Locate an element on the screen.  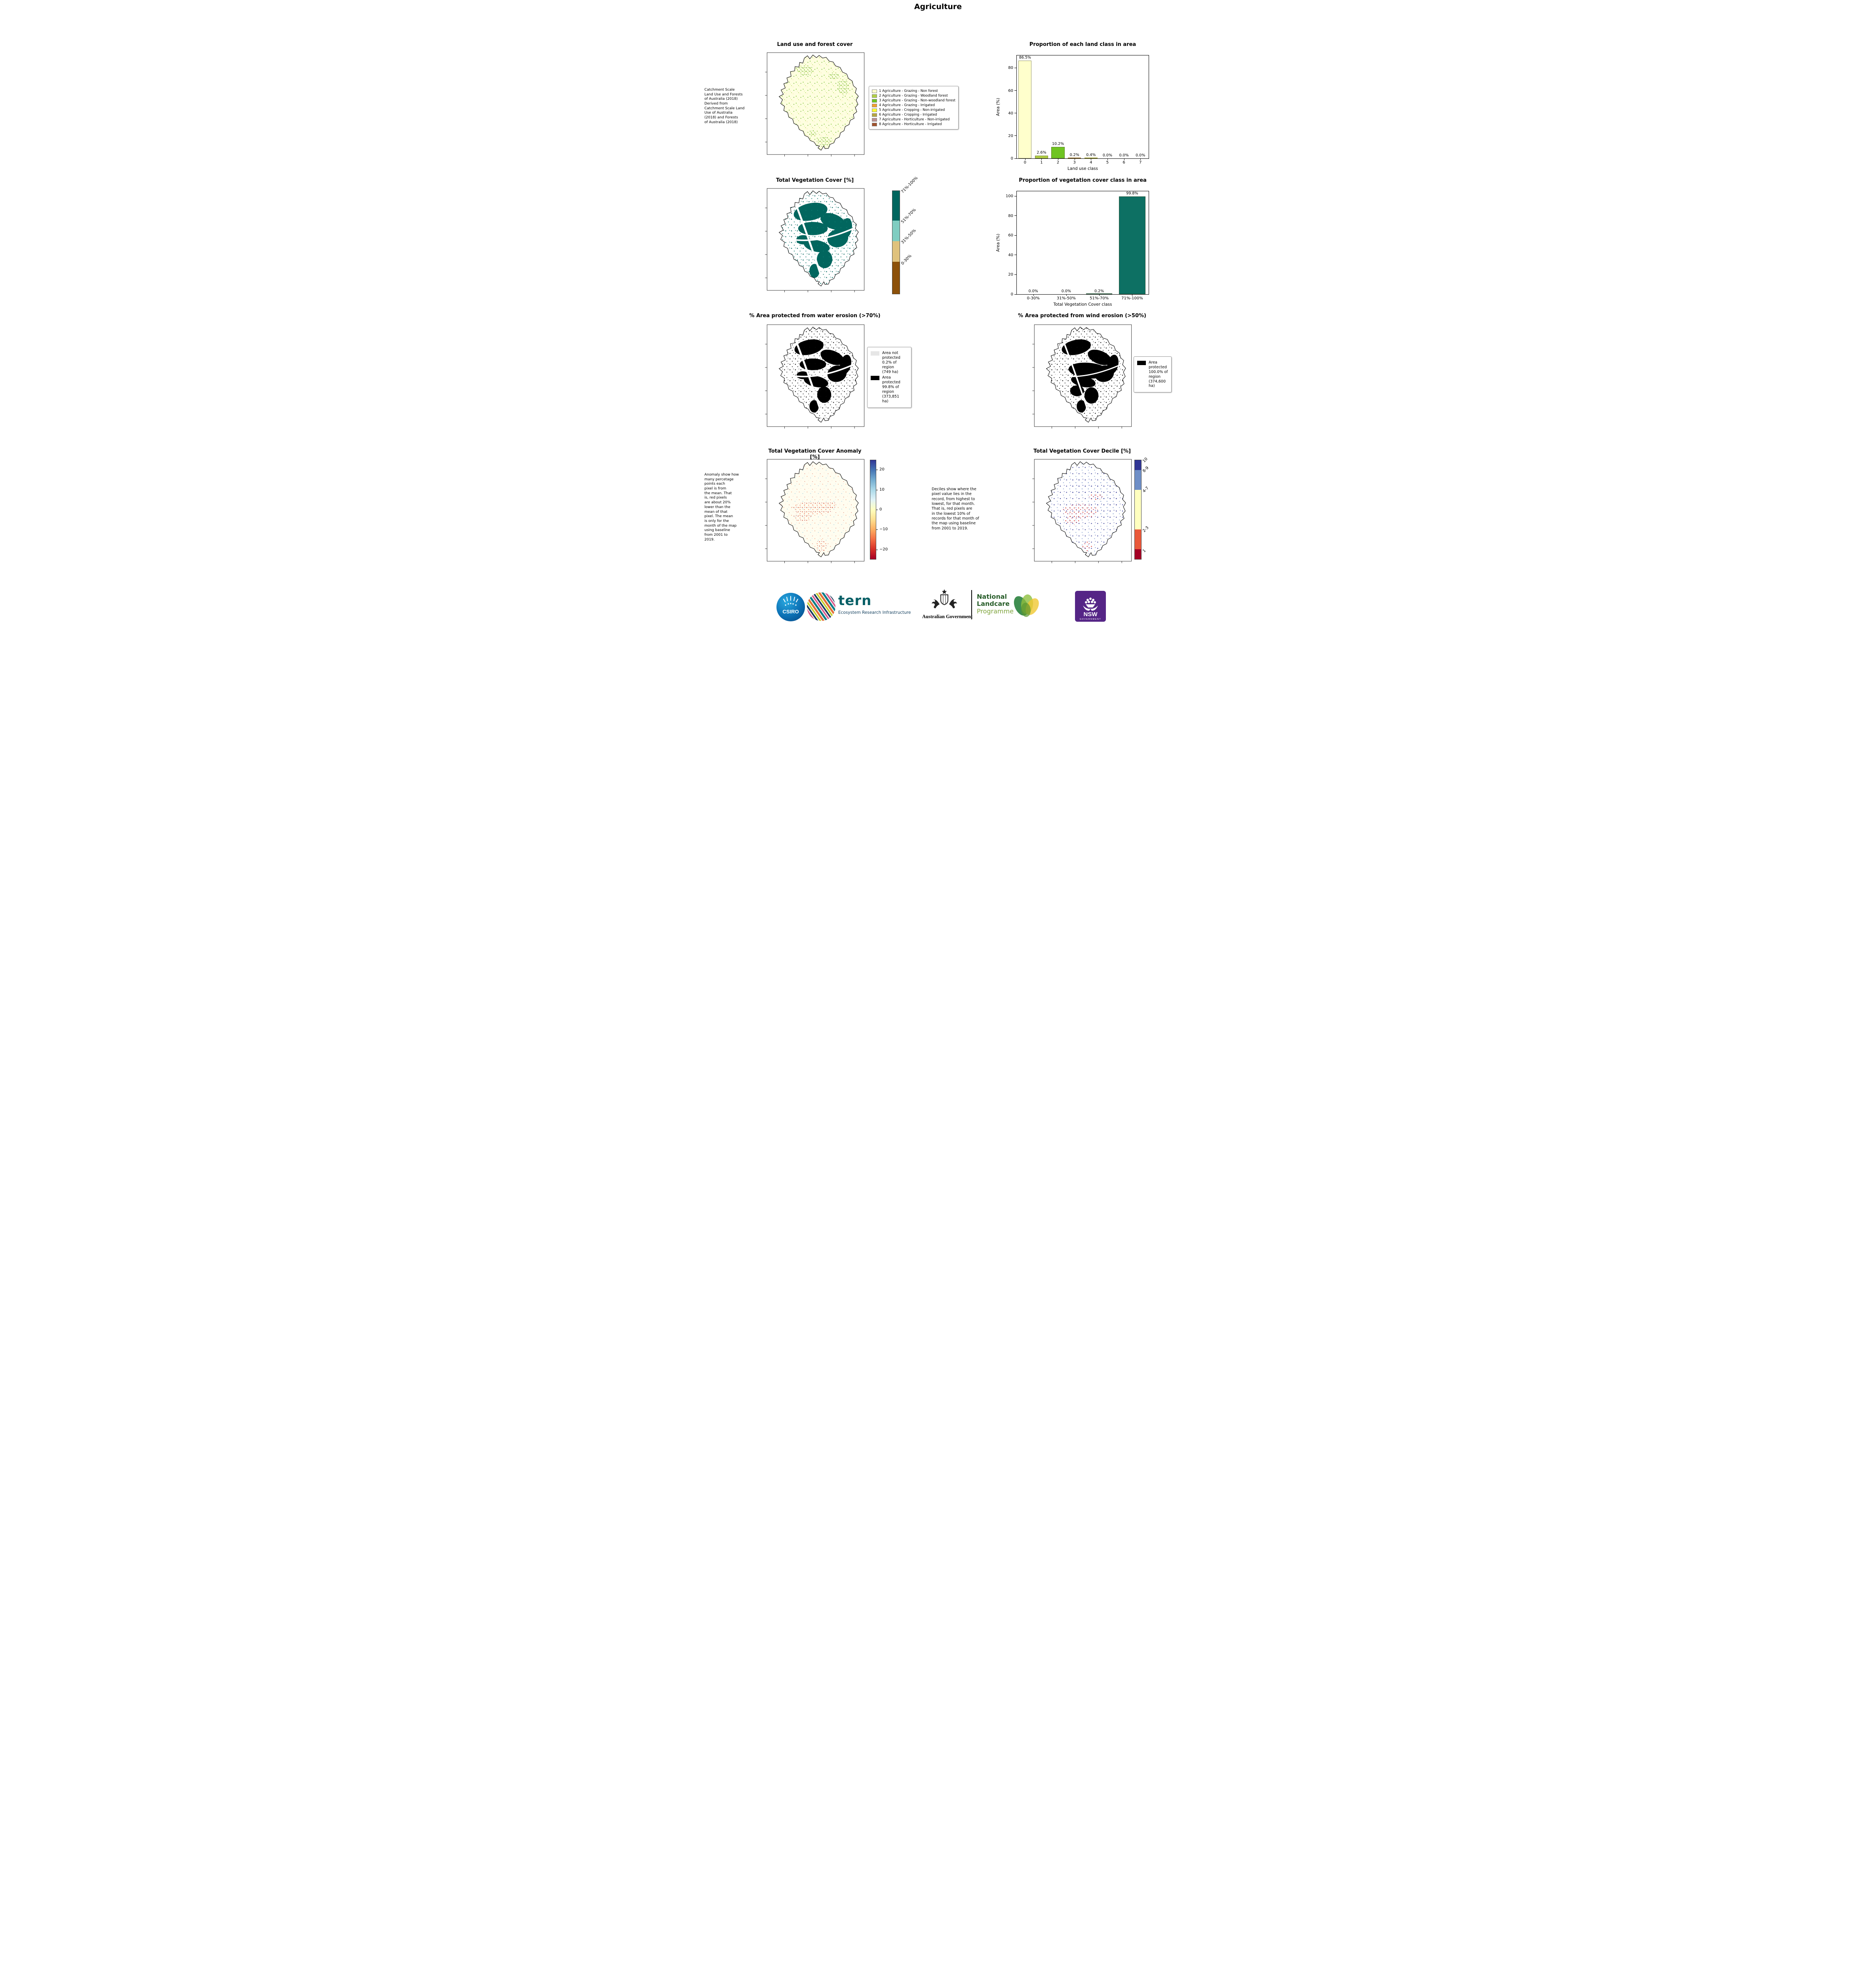
legend-item: 1 Agriculture - Grazing - Non forest is located at coordinates (914, 91).